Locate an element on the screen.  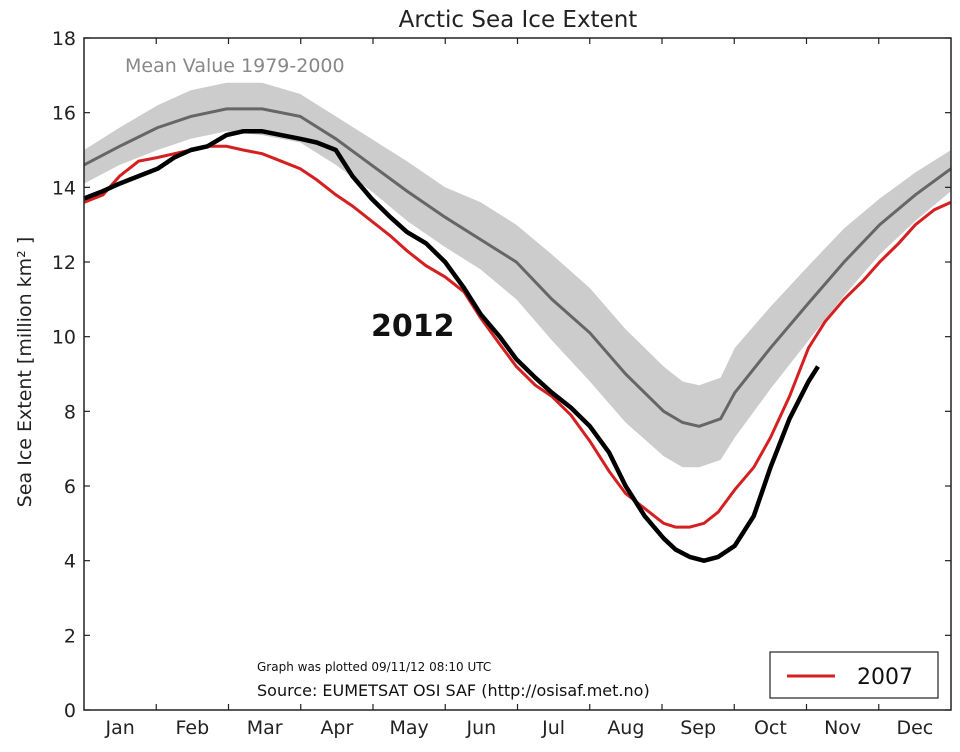
y-tick-label: 0 is located at coordinates (70, 711).